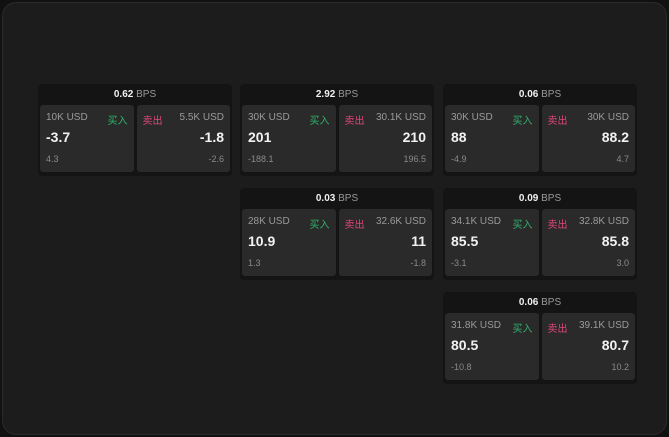  Describe the element at coordinates (269, 221) in the screenshot. I see `buy-quantity: 28K USD` at that location.